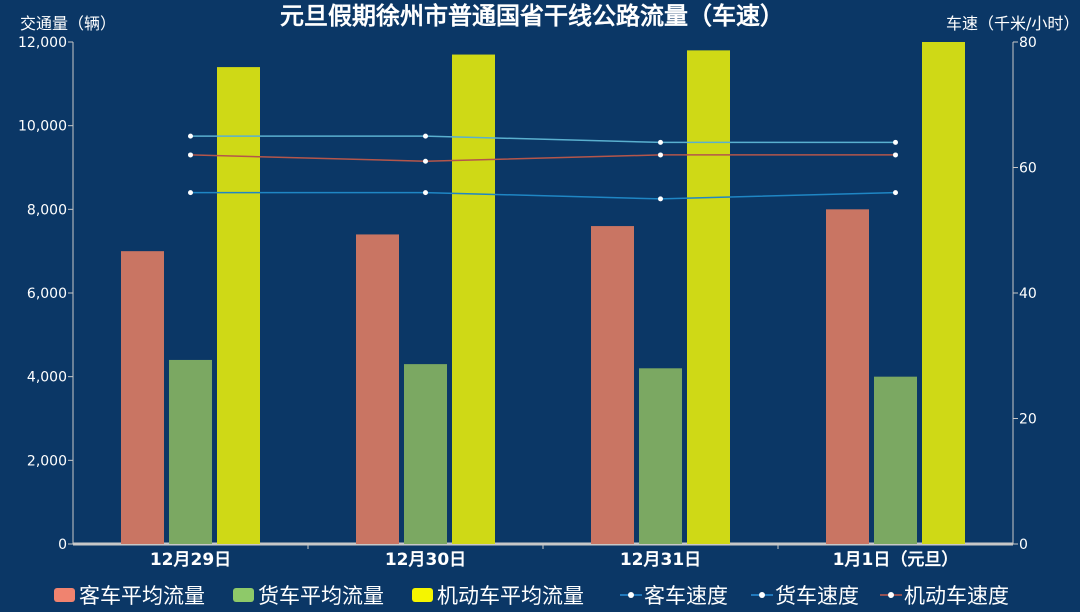 The height and width of the screenshot is (612, 1080). What do you see at coordinates (47, 461) in the screenshot?
I see `y-tick-label: 2,000` at bounding box center [47, 461].